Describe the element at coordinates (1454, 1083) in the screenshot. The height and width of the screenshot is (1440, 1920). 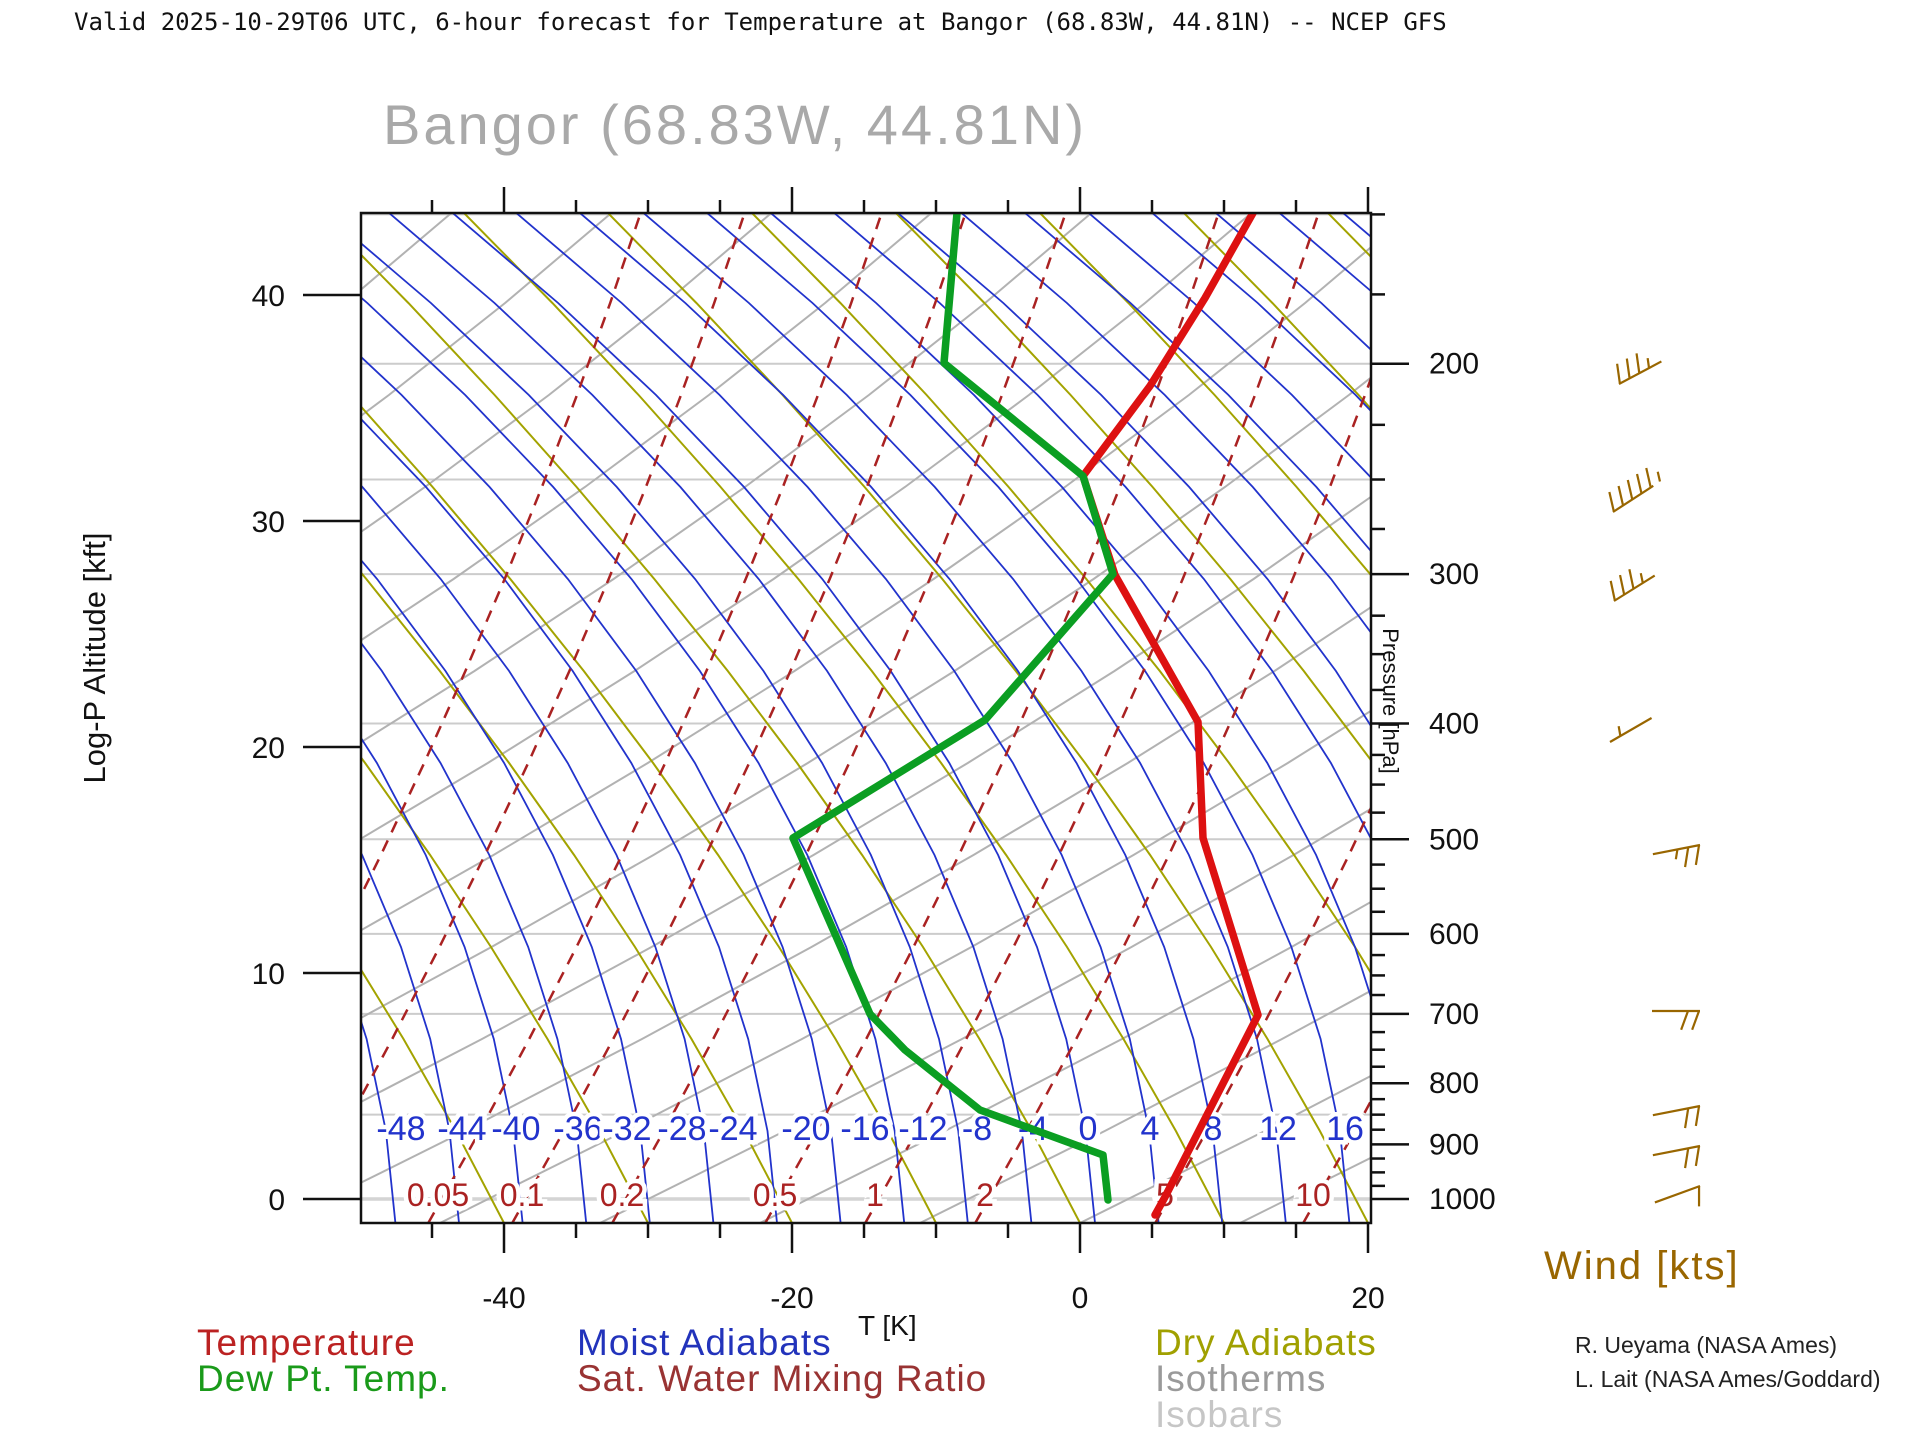
I see `pressure-tick-label: 800` at that location.